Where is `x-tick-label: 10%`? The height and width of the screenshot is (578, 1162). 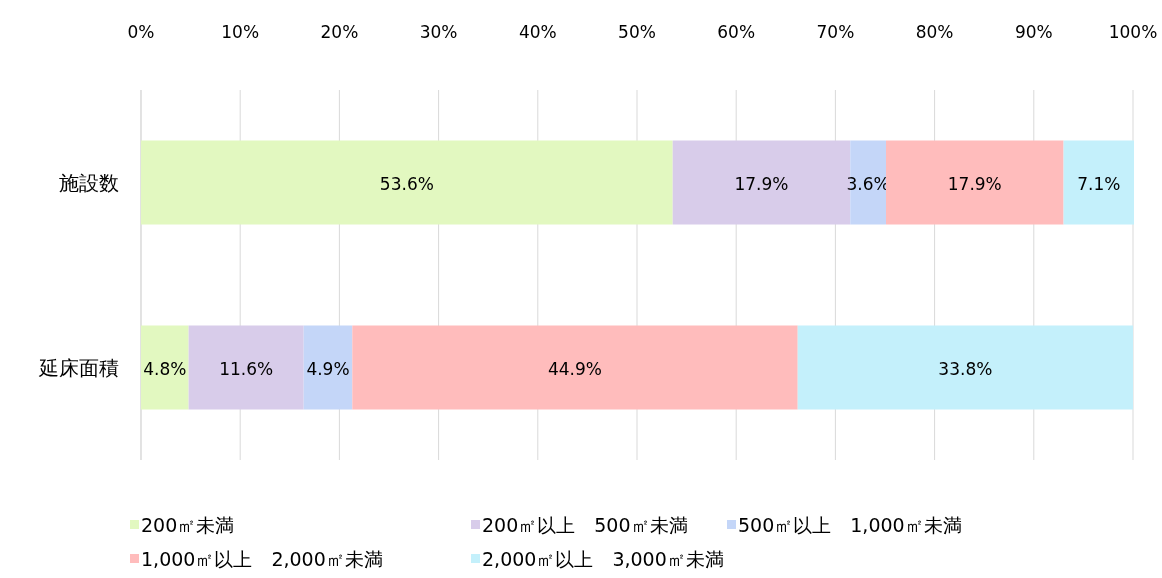 x-tick-label: 10% is located at coordinates (240, 32).